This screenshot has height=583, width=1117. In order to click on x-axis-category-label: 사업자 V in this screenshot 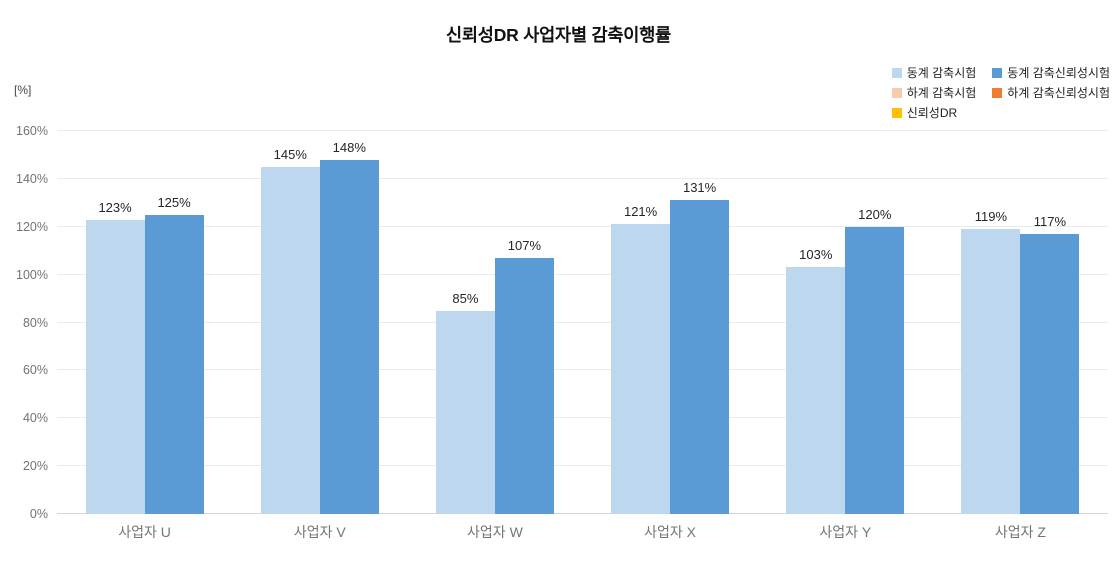, I will do `click(319, 532)`.